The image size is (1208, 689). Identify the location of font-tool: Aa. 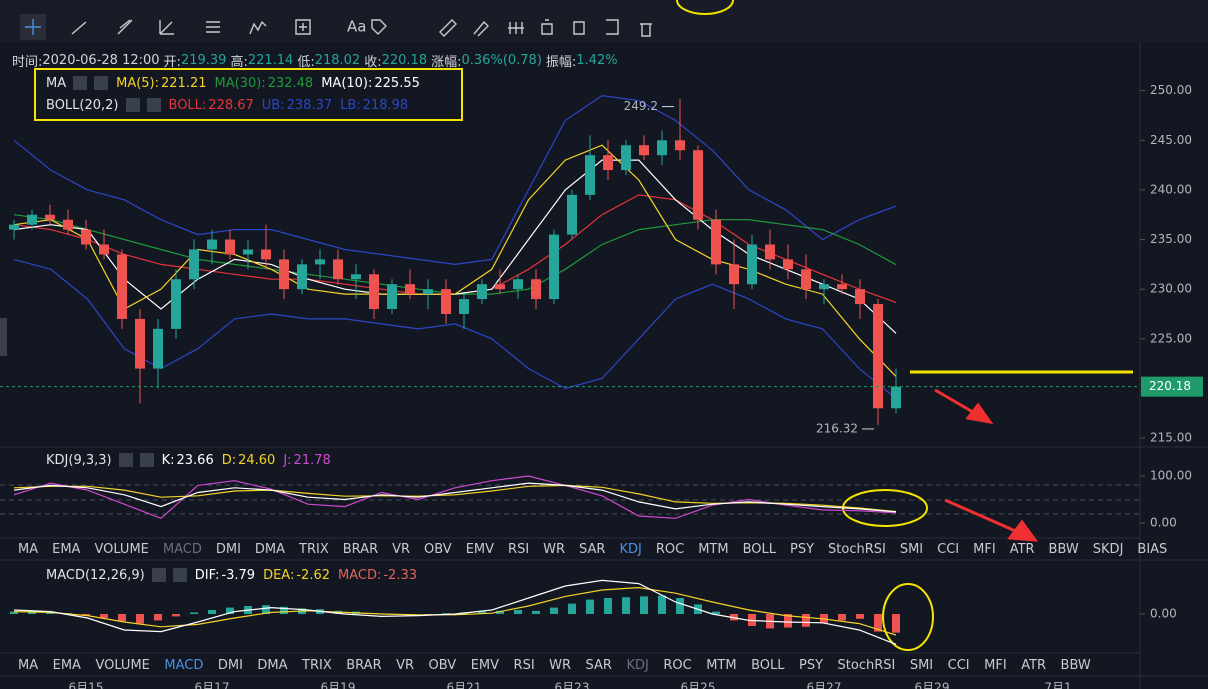
(356, 27).